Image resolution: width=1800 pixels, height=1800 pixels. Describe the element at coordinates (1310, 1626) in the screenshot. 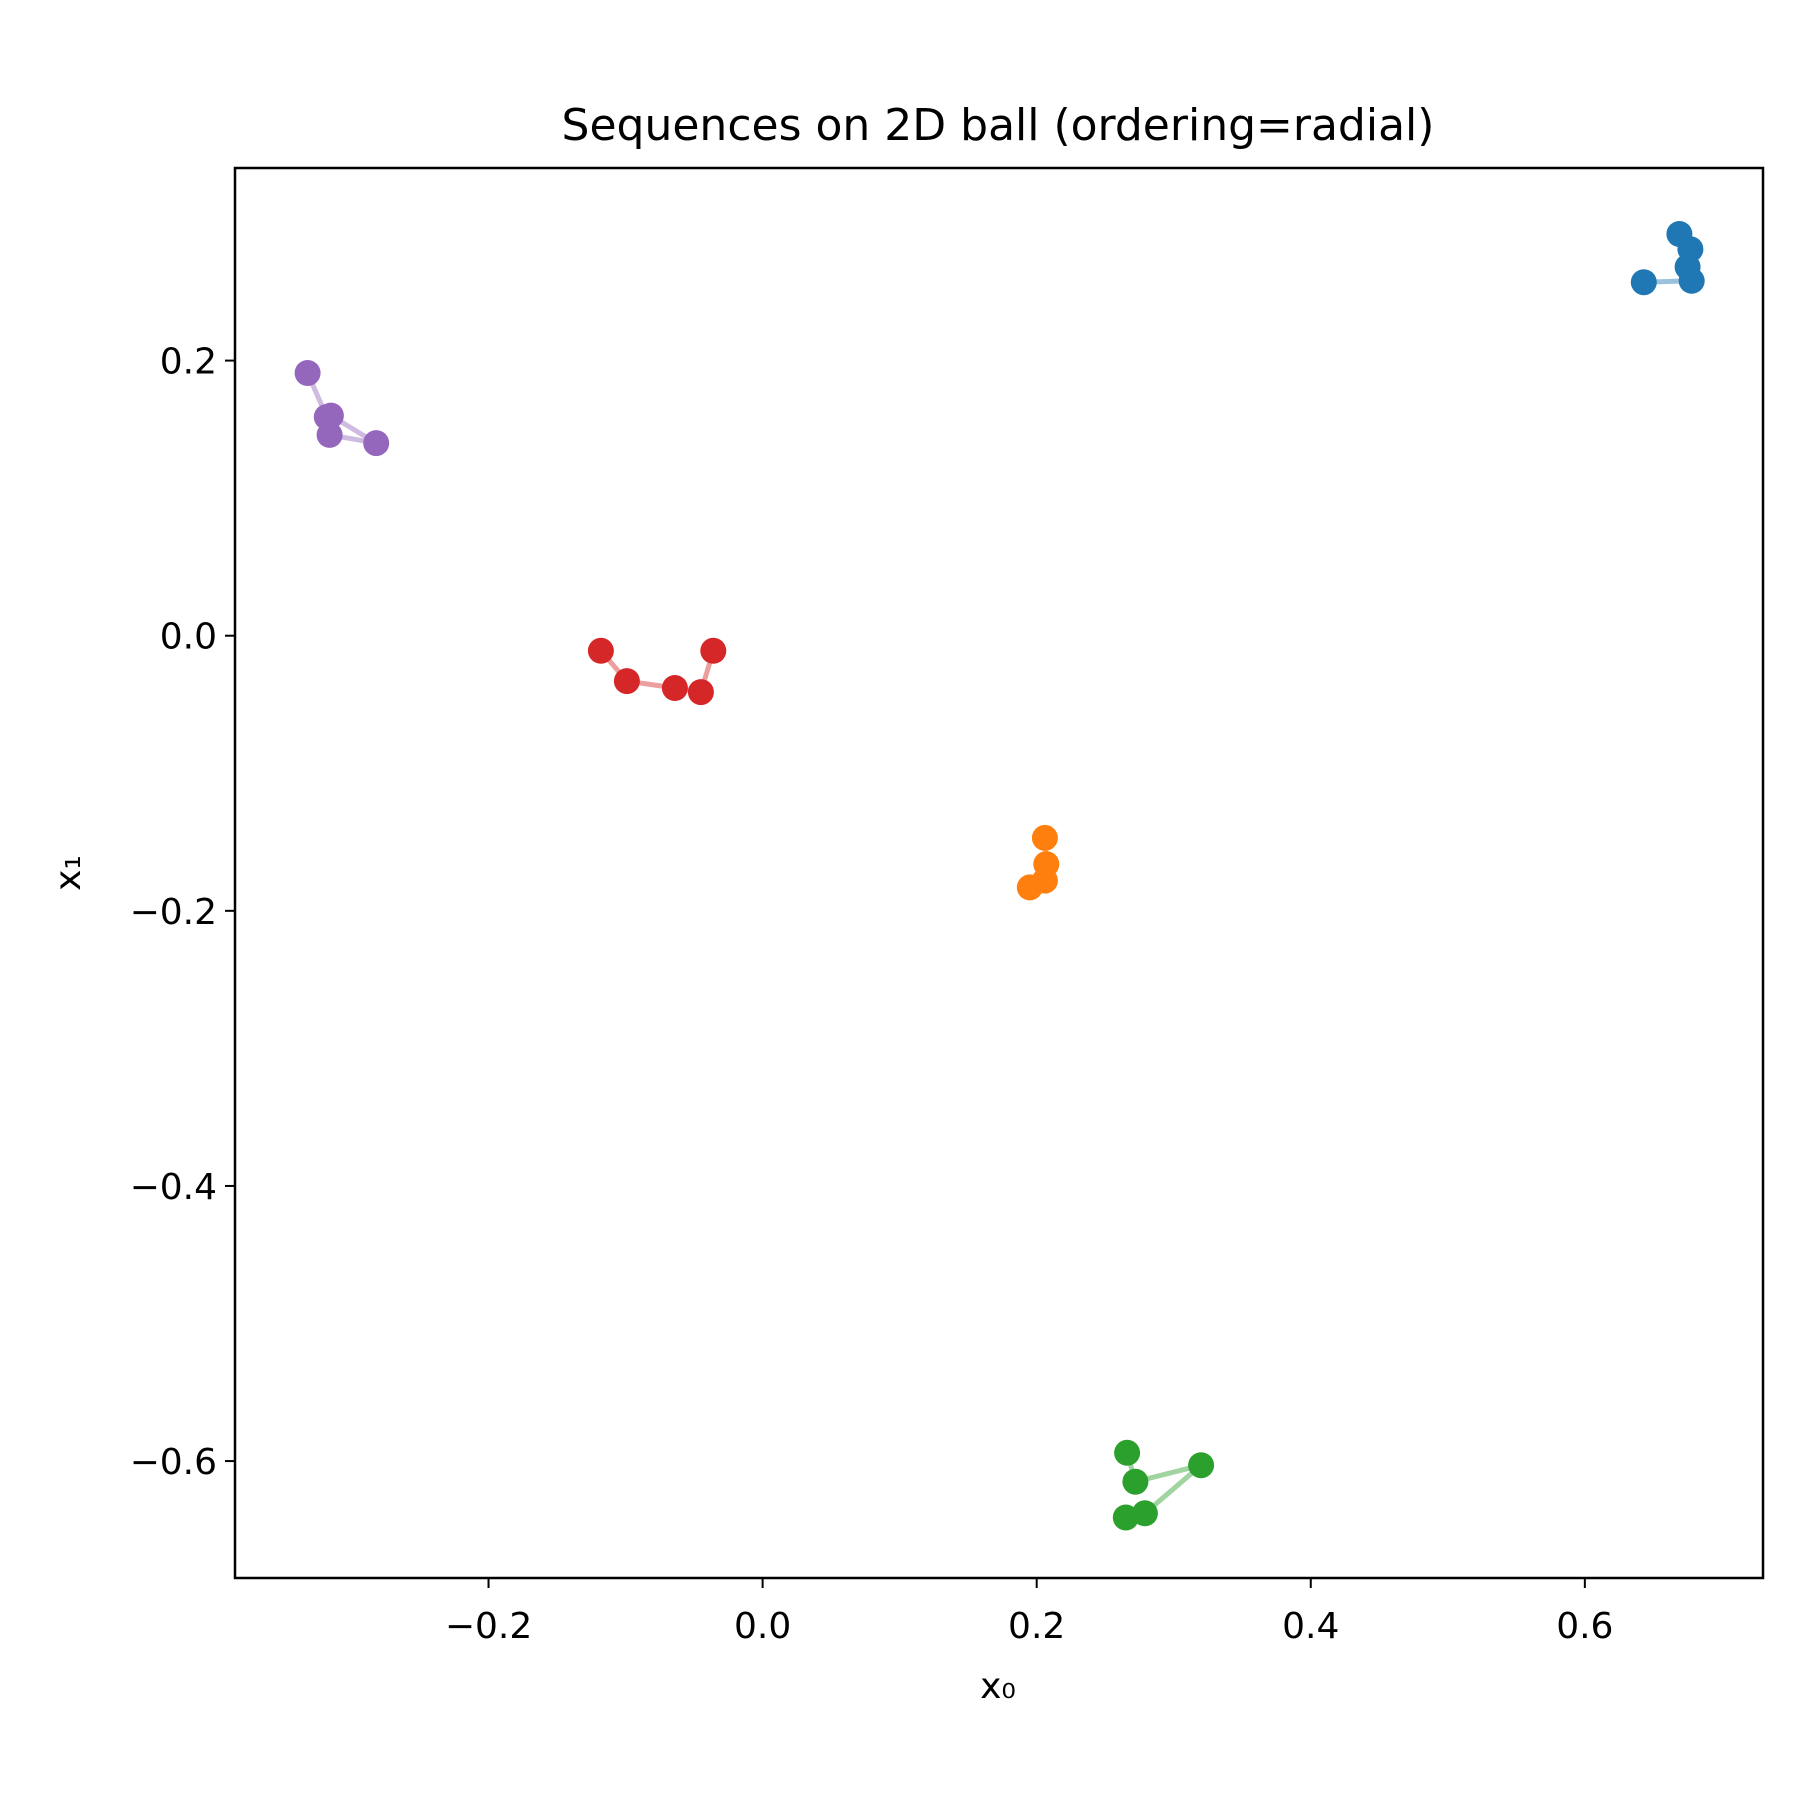

I see `x-tick-label: 0.4` at that location.